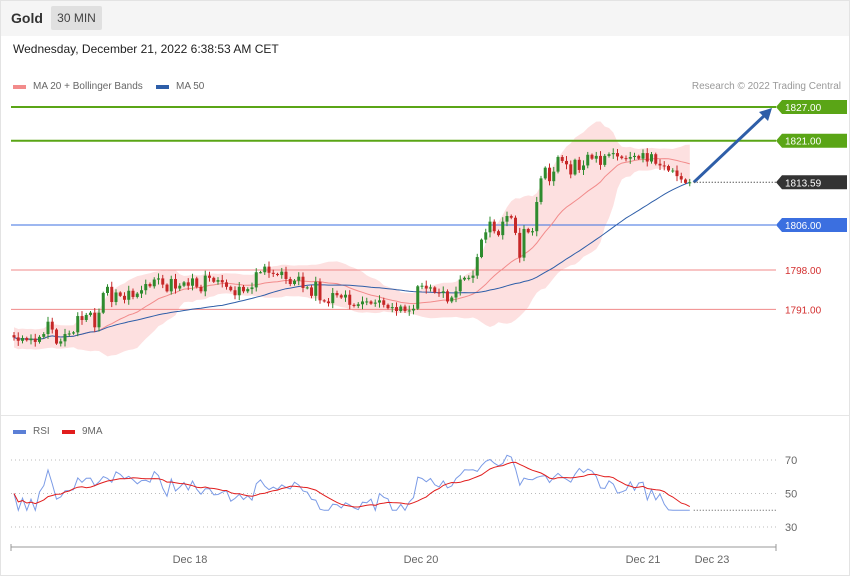  What do you see at coordinates (88, 86) in the screenshot?
I see `legend-ma20-label: MA 20 + Bollinger Bands` at bounding box center [88, 86].